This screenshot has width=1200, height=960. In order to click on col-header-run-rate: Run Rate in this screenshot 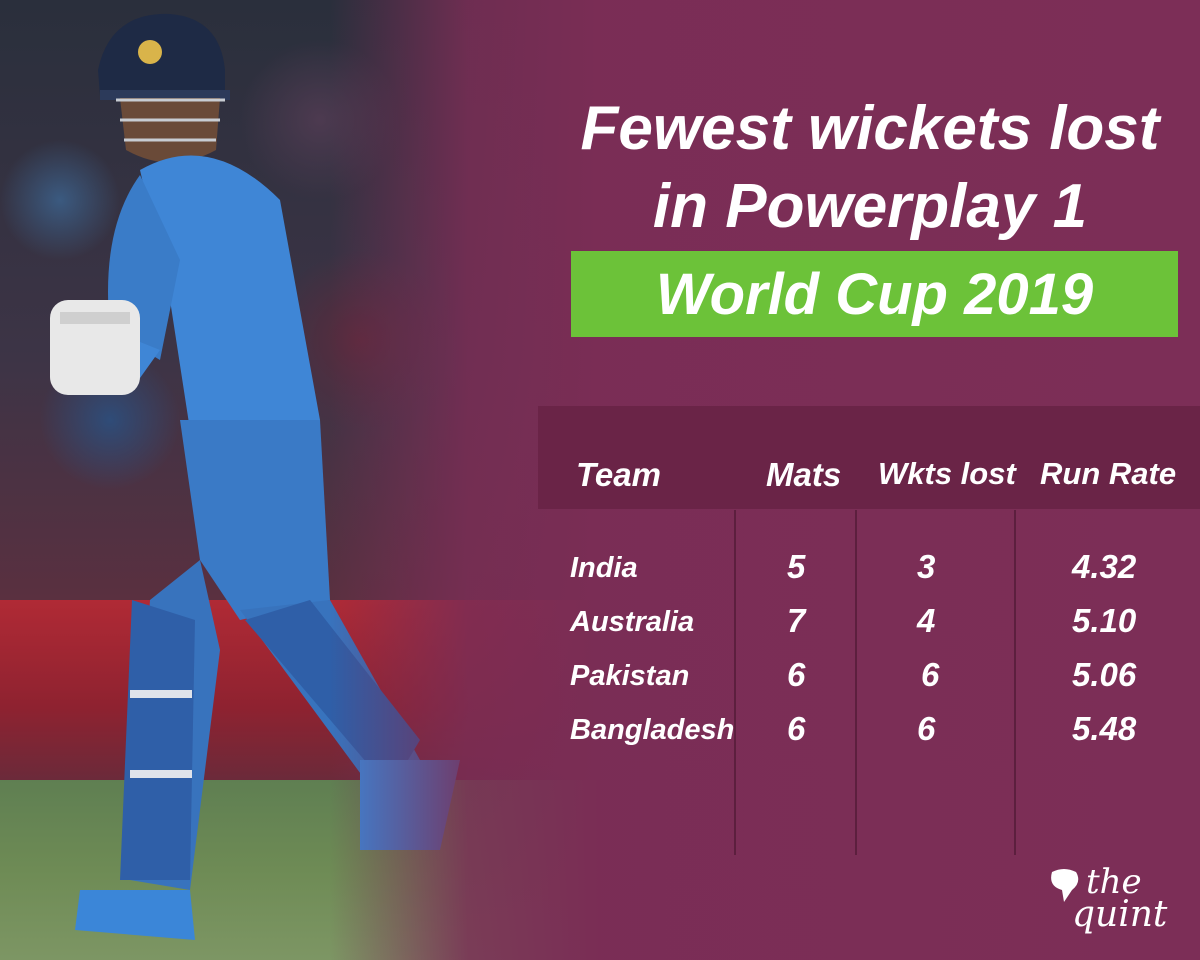, I will do `click(1108, 473)`.